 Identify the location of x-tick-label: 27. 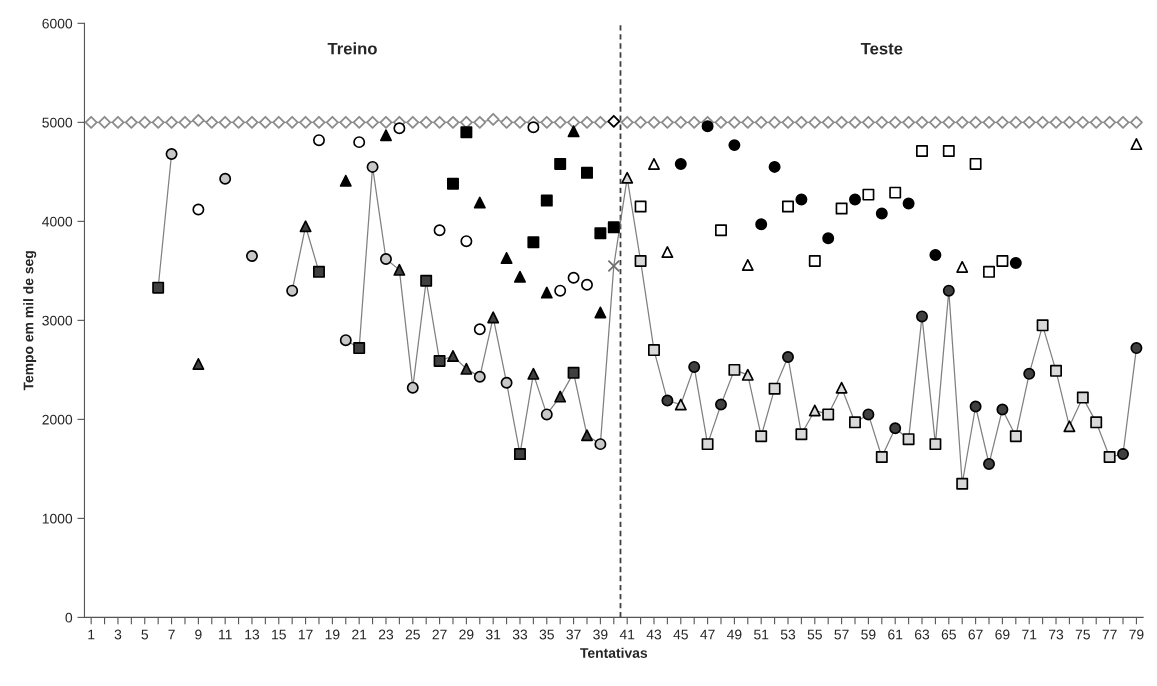
(439, 634).